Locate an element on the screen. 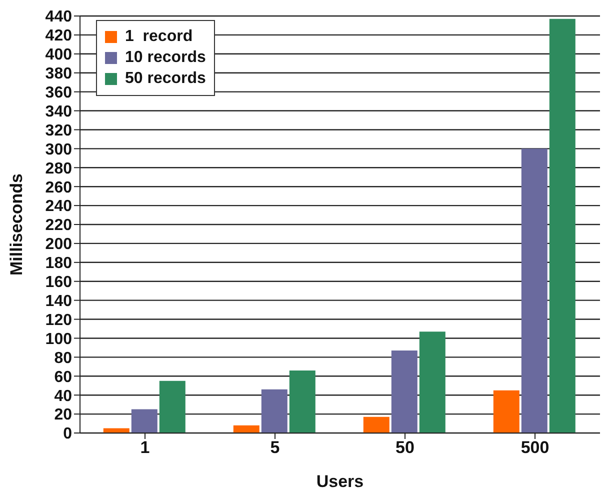 The image size is (613, 501). y-tick-label: 280 is located at coordinates (58, 169).